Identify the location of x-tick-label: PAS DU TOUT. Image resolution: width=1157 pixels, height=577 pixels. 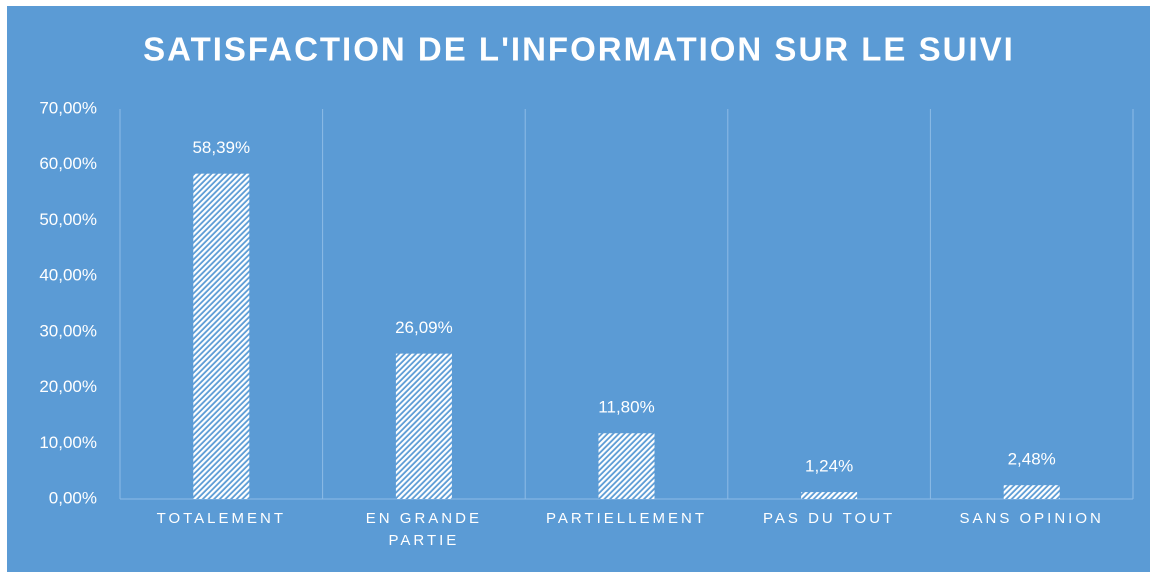
(829, 518).